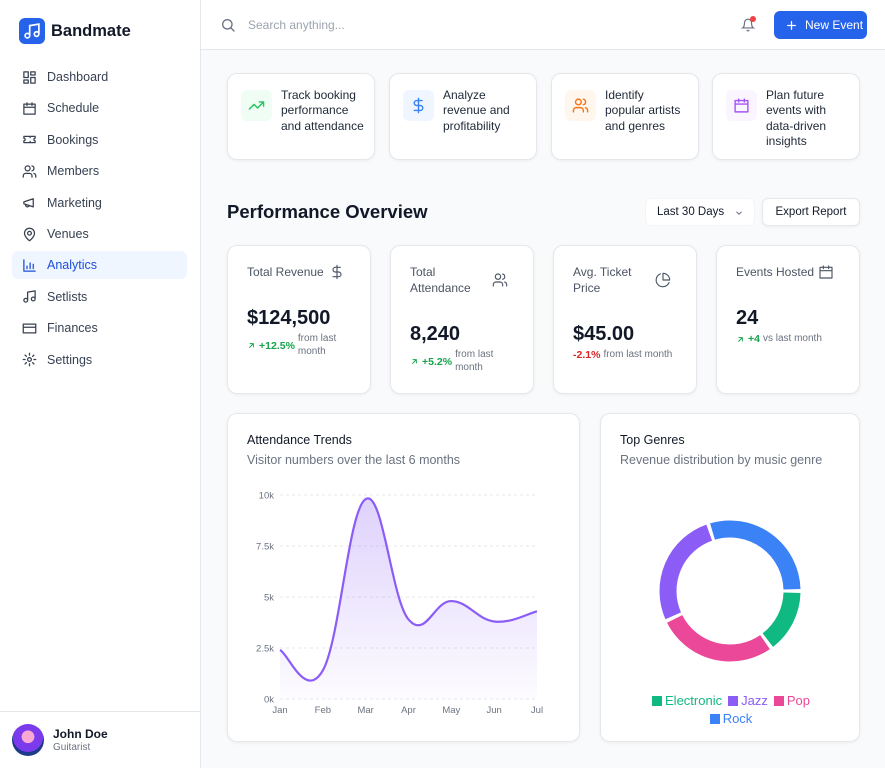 The width and height of the screenshot is (885, 768). Describe the element at coordinates (753, 19) in the screenshot. I see `notification-dot` at that location.